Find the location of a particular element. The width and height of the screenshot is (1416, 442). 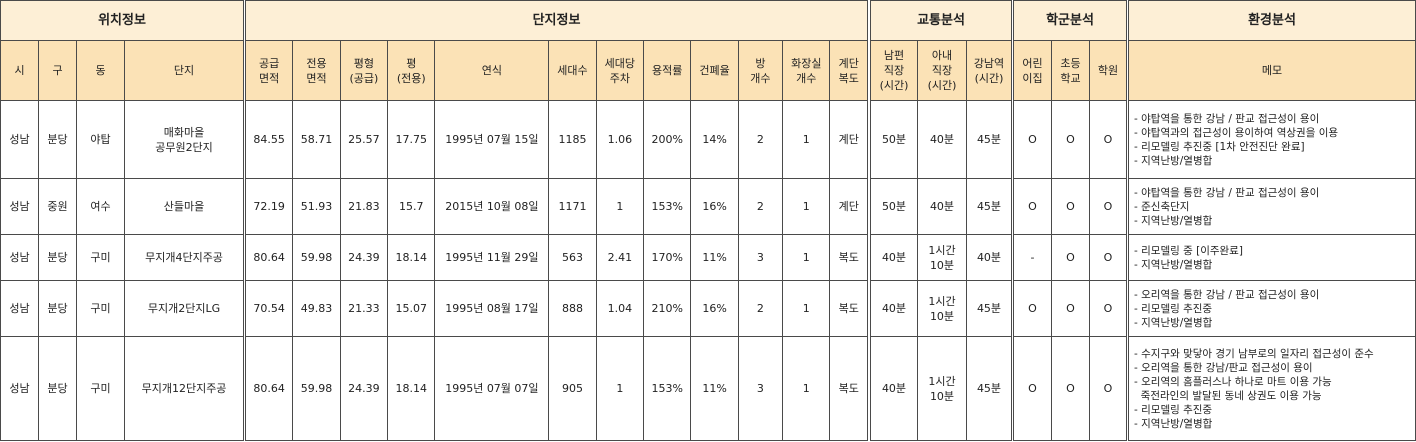

cell-wife-commute: 40분 is located at coordinates (942, 139).